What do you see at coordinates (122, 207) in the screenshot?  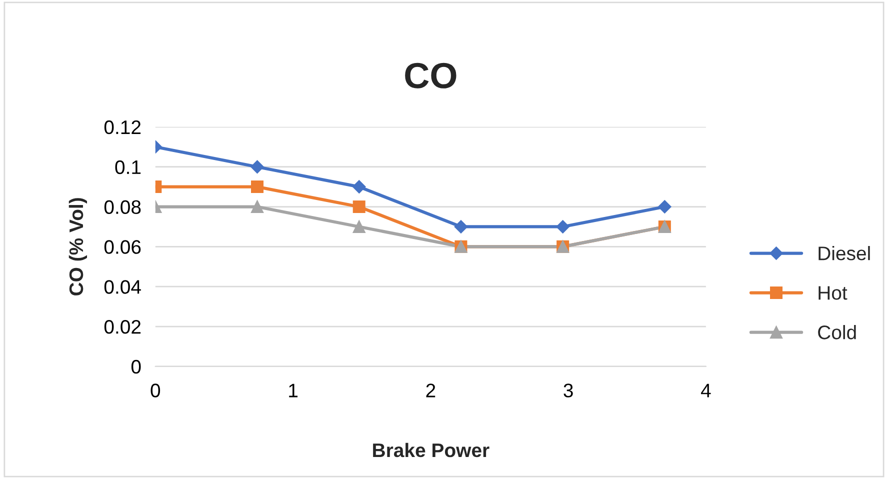 I see `y-tick-label: 0.08` at bounding box center [122, 207].